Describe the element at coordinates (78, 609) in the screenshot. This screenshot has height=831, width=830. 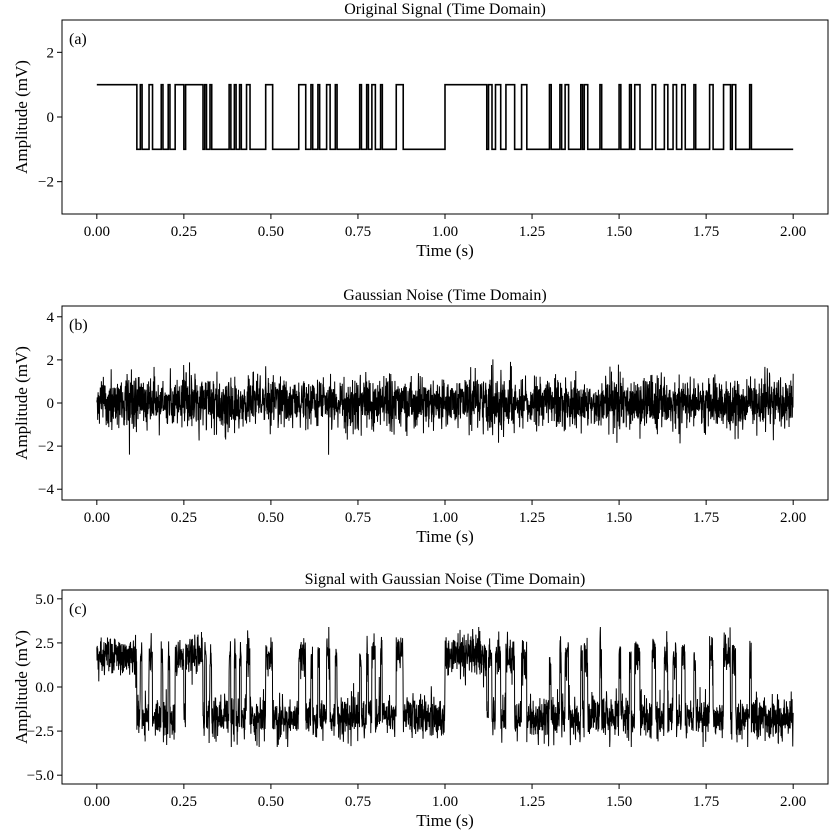
I see `panel-label: (c)` at that location.